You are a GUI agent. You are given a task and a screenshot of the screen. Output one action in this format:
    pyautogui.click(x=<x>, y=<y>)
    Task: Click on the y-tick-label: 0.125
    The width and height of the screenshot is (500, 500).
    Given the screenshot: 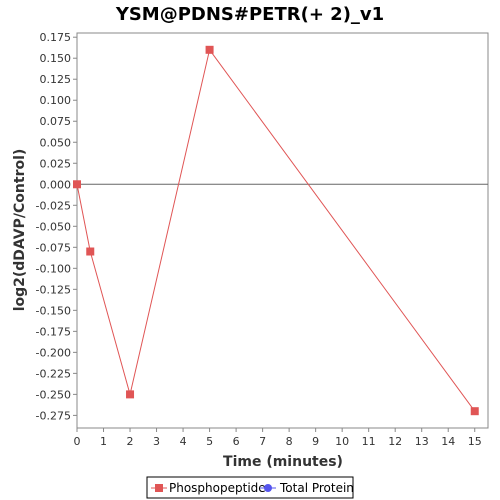 What is the action you would take?
    pyautogui.click(x=56, y=79)
    